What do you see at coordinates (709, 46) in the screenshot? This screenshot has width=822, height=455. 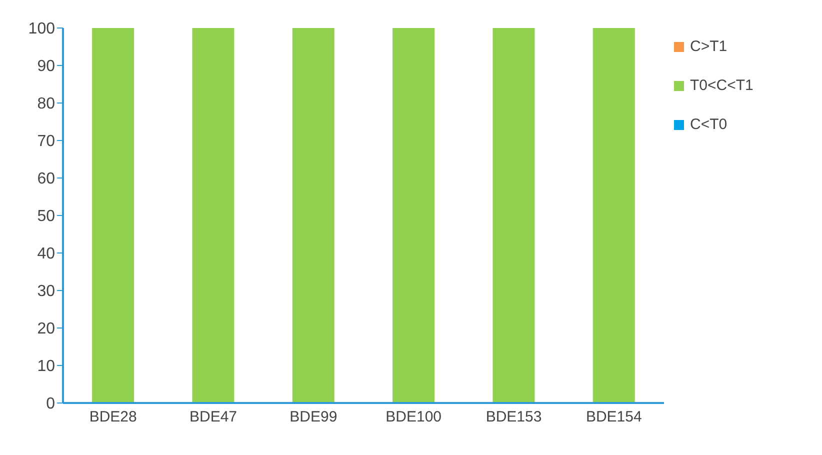 I see `legend-label: C>T1` at bounding box center [709, 46].